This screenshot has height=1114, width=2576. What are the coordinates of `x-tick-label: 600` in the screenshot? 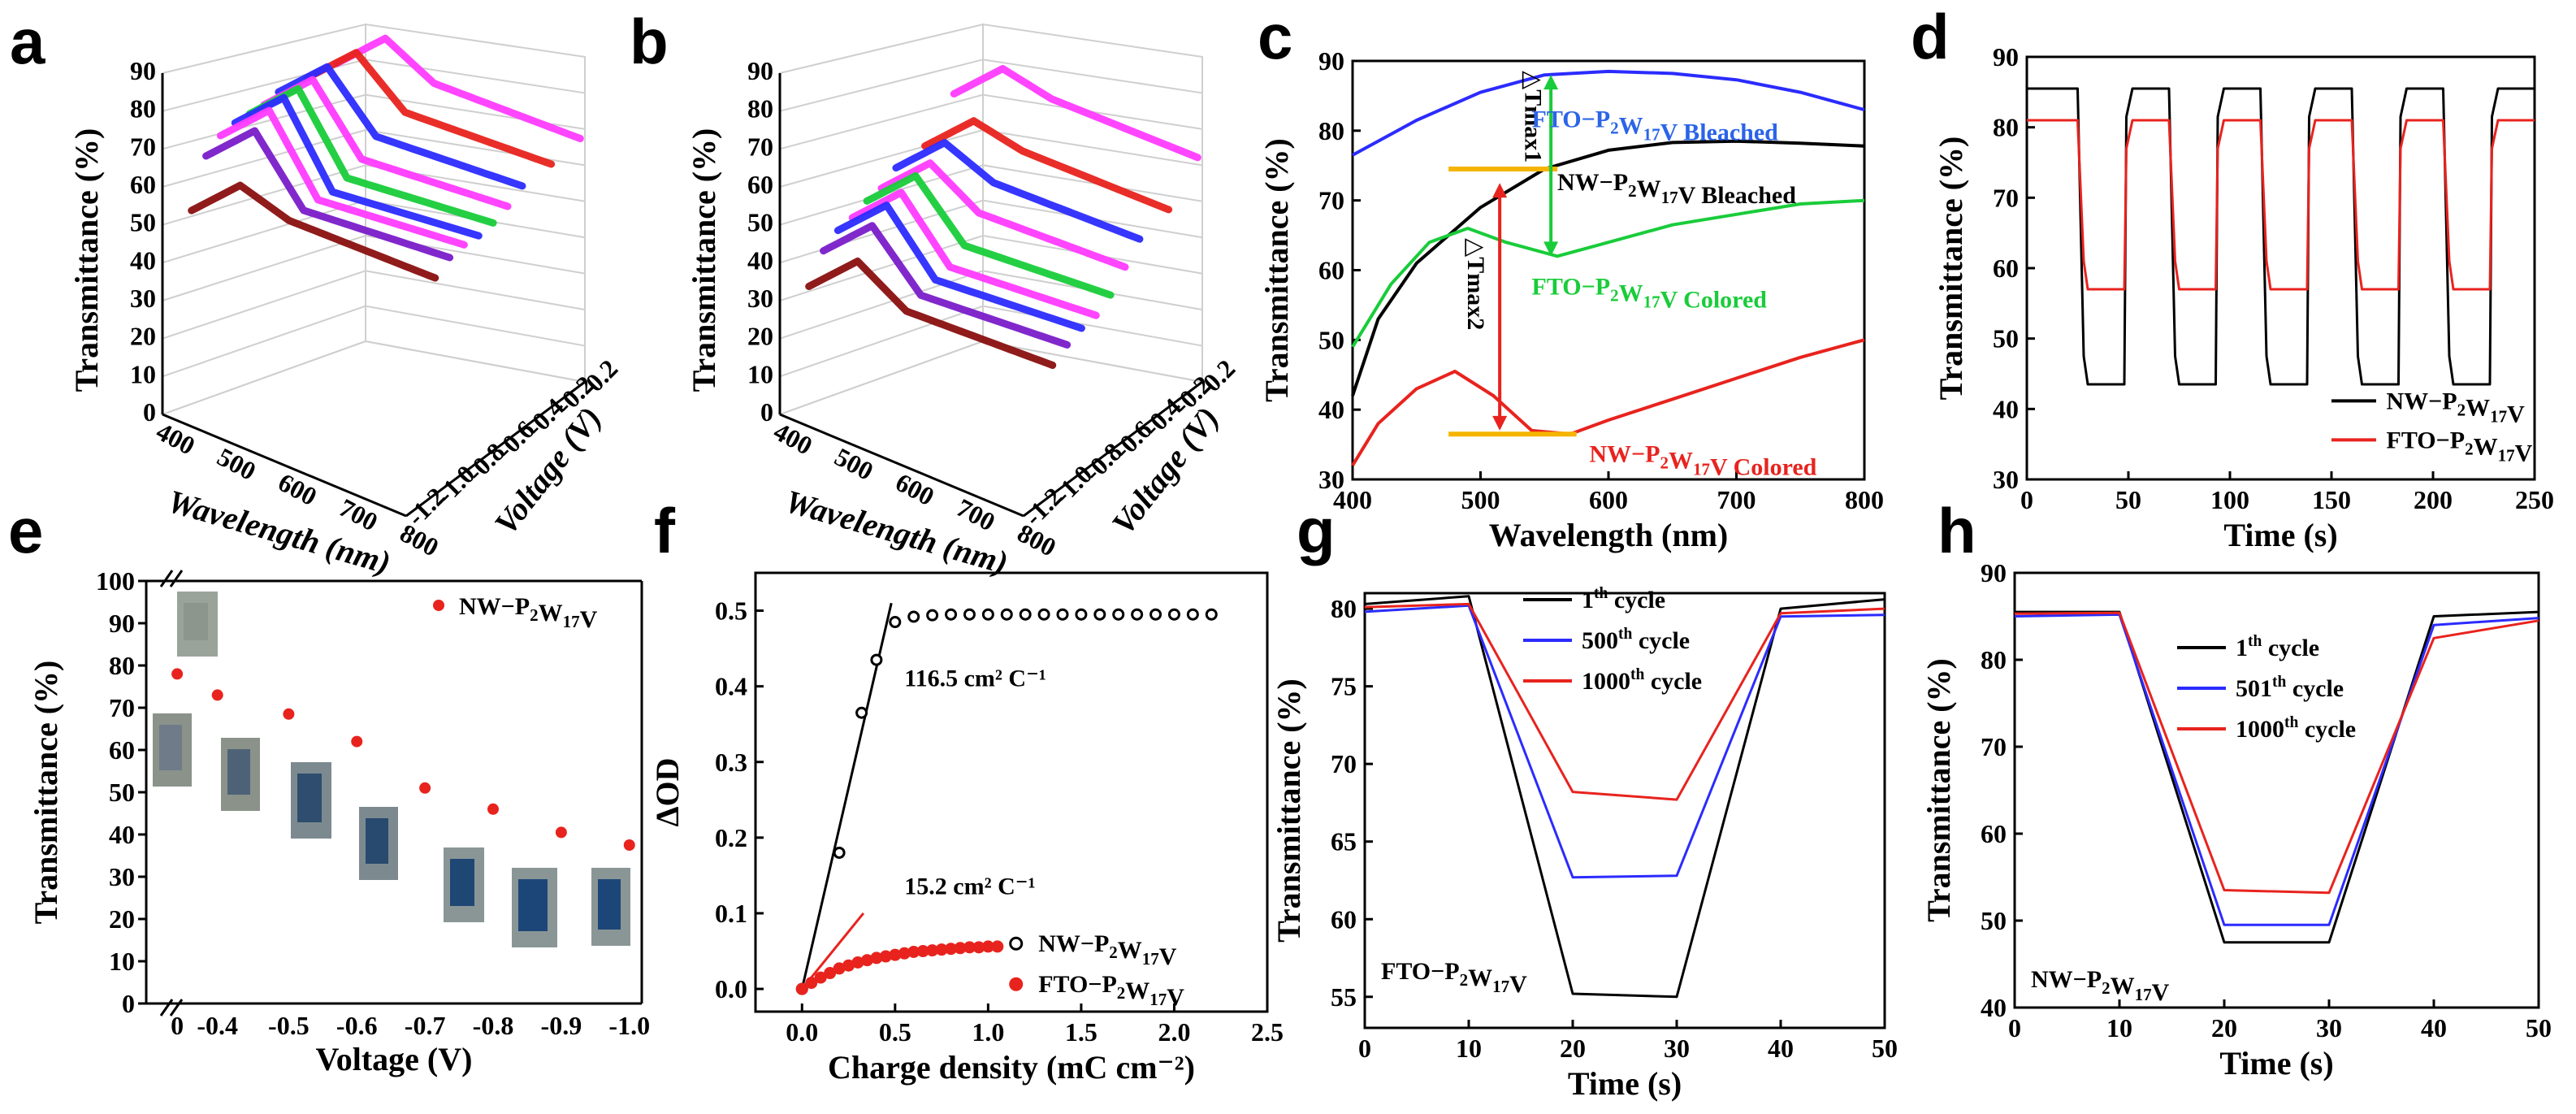 It's located at (298, 489).